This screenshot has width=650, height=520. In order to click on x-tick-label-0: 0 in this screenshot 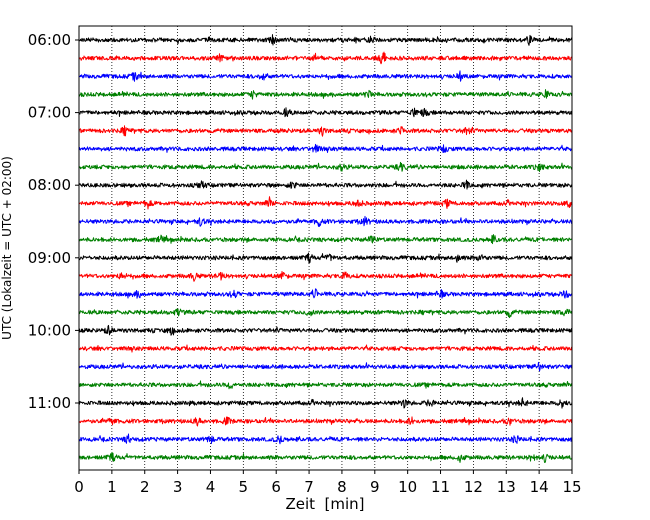, I will do `click(79, 487)`.